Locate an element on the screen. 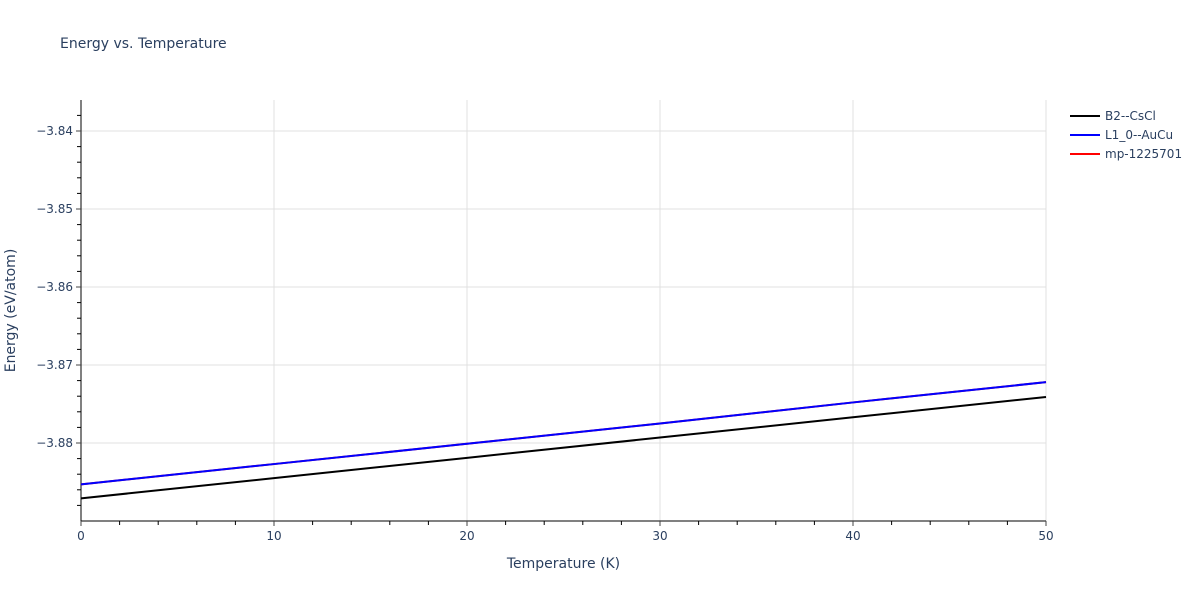  series-line-b2-cscl is located at coordinates (563, 447).